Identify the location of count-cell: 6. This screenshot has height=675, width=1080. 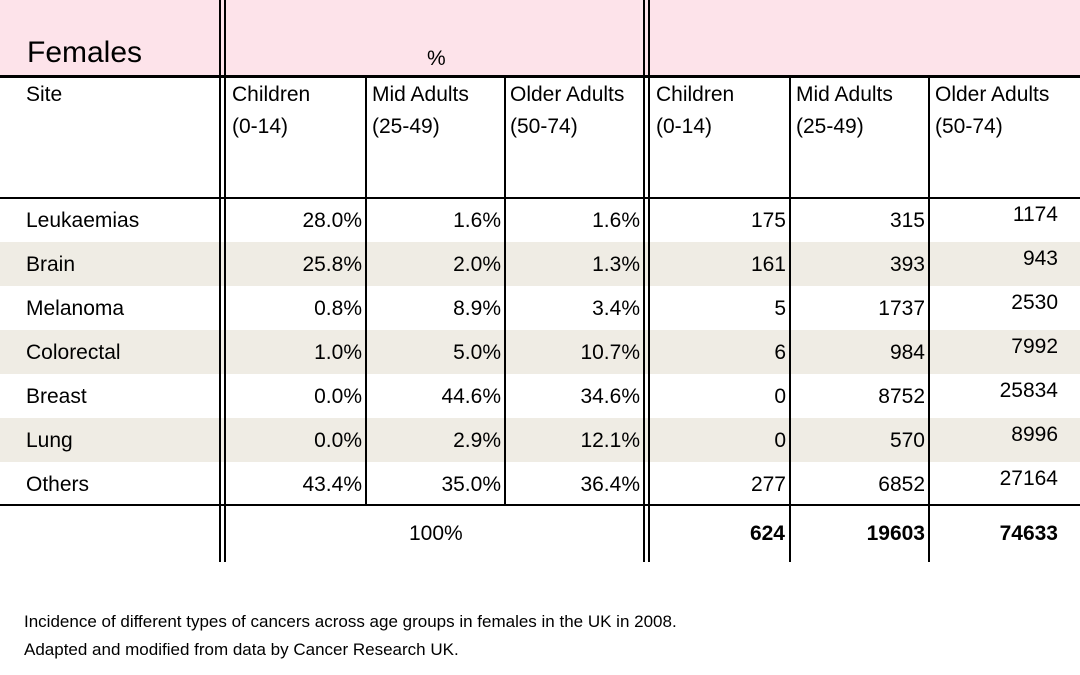
(780, 352).